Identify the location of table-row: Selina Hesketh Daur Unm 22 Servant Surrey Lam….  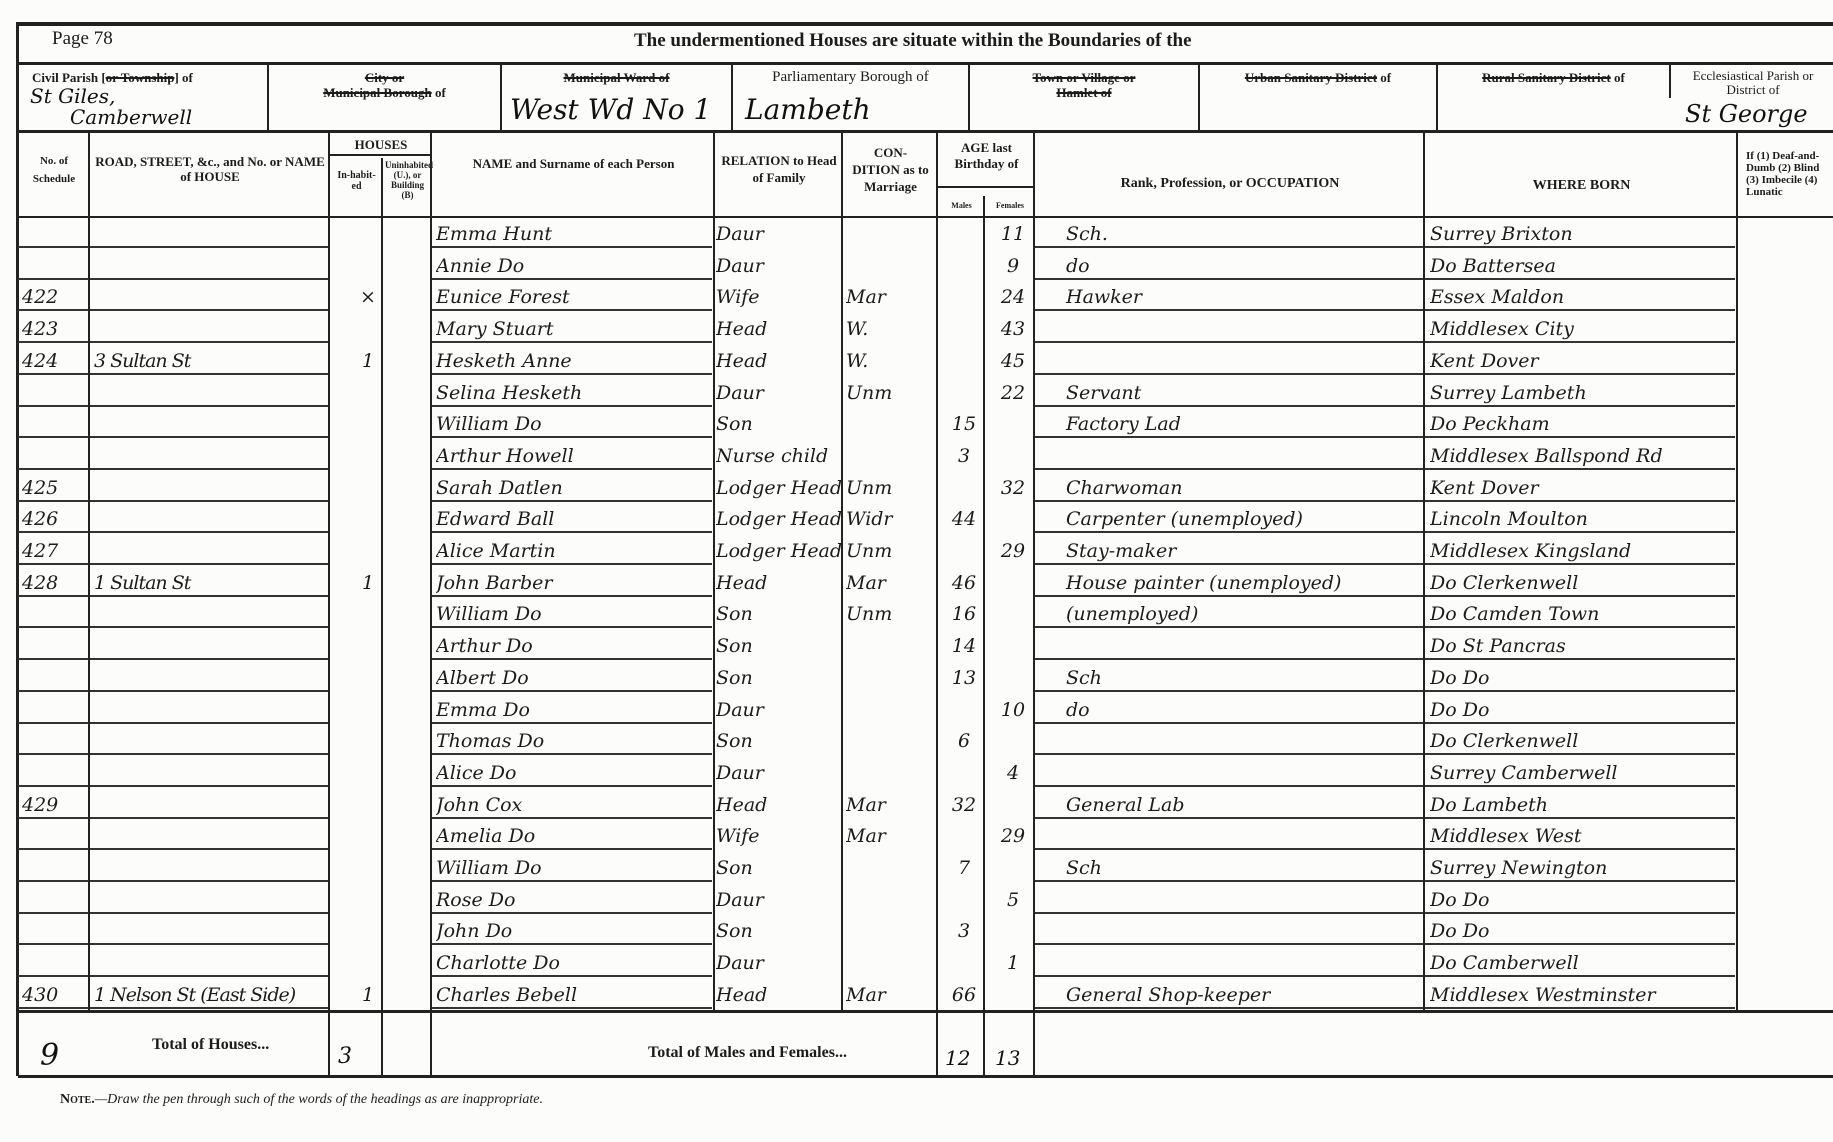
(878, 393).